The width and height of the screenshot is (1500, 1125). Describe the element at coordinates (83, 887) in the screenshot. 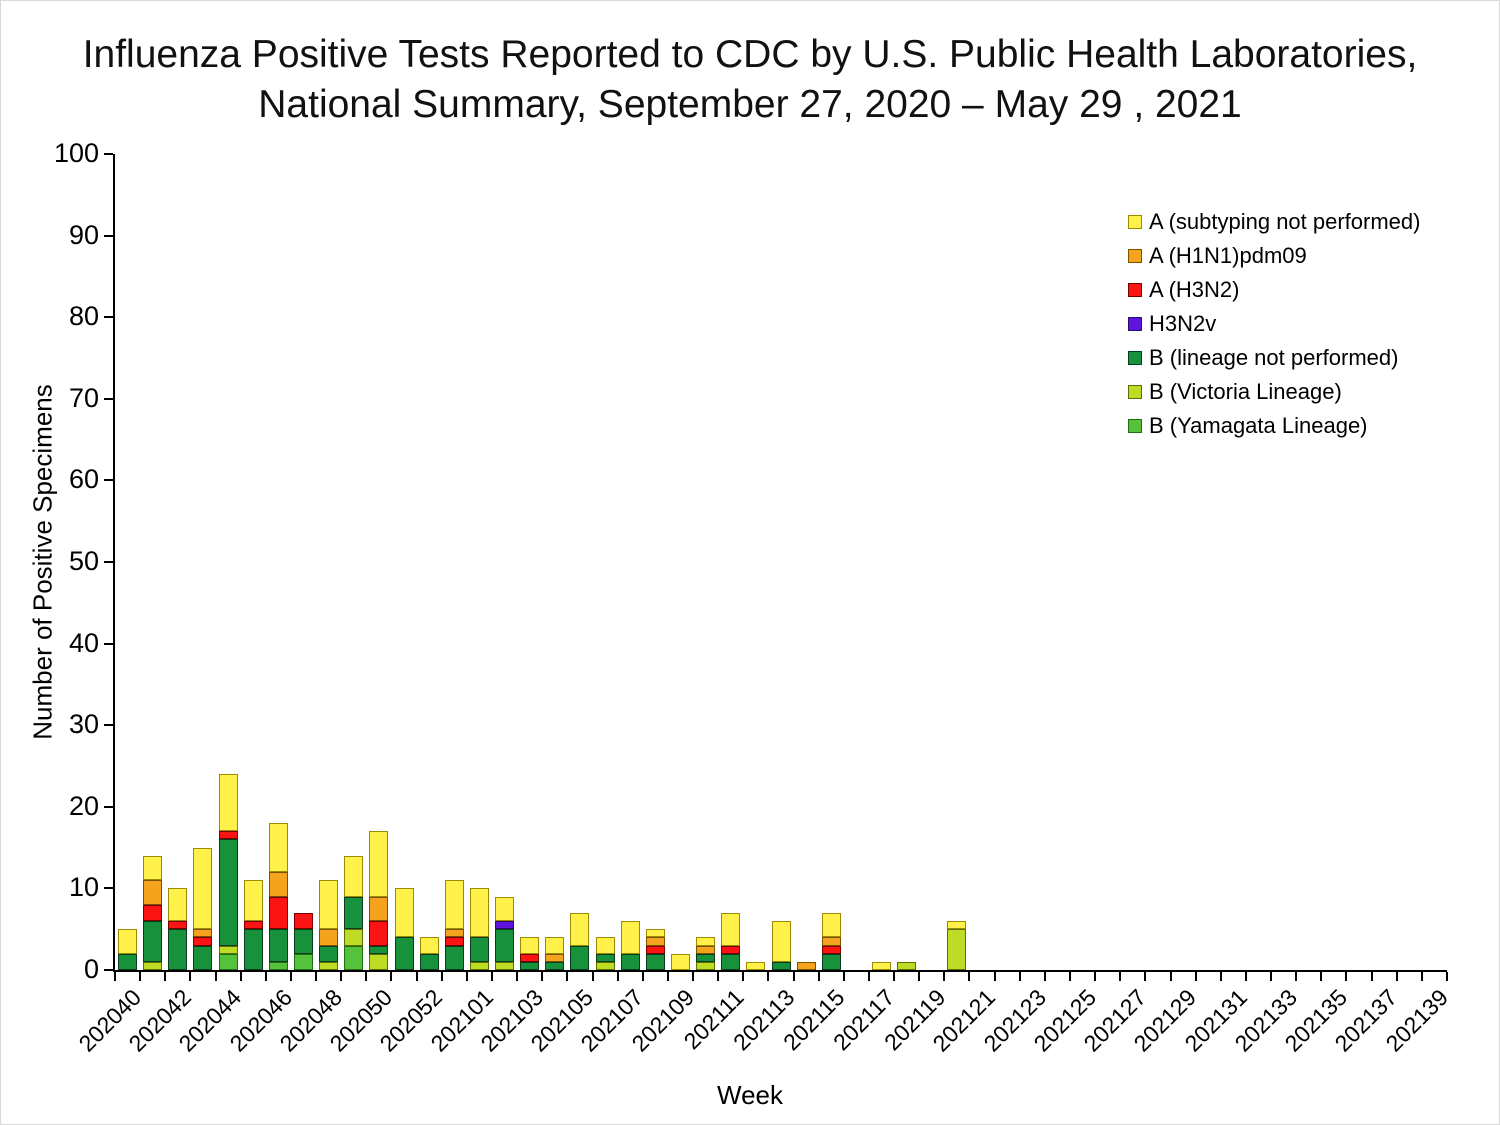

I see `y-tick-label: 10` at that location.